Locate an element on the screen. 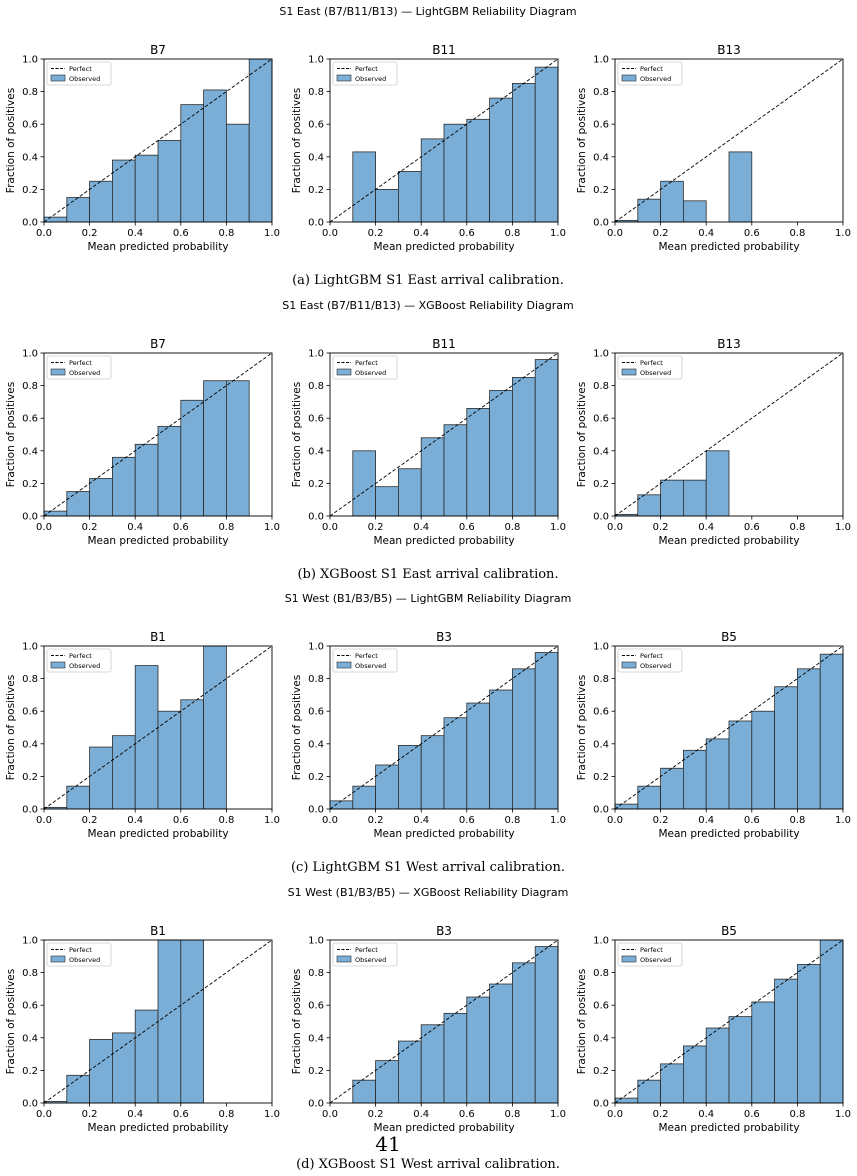  x-tick-label: 0.8 is located at coordinates (226, 1114).